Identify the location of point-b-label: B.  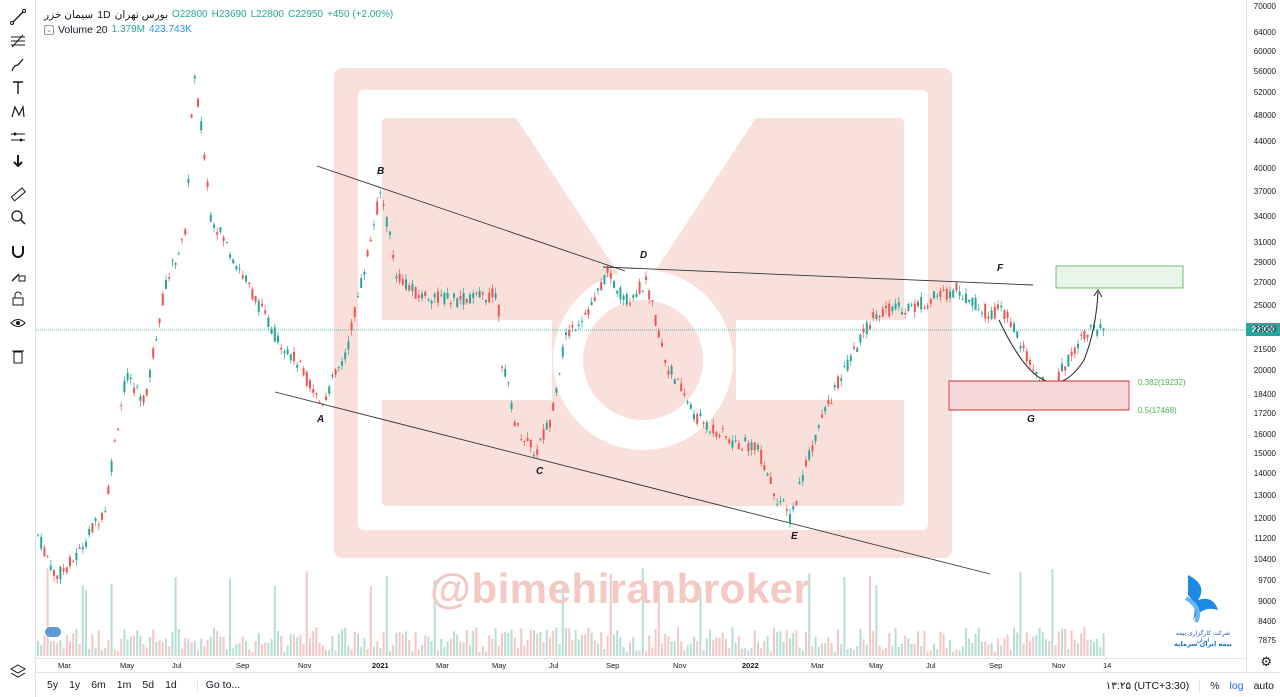
(381, 171).